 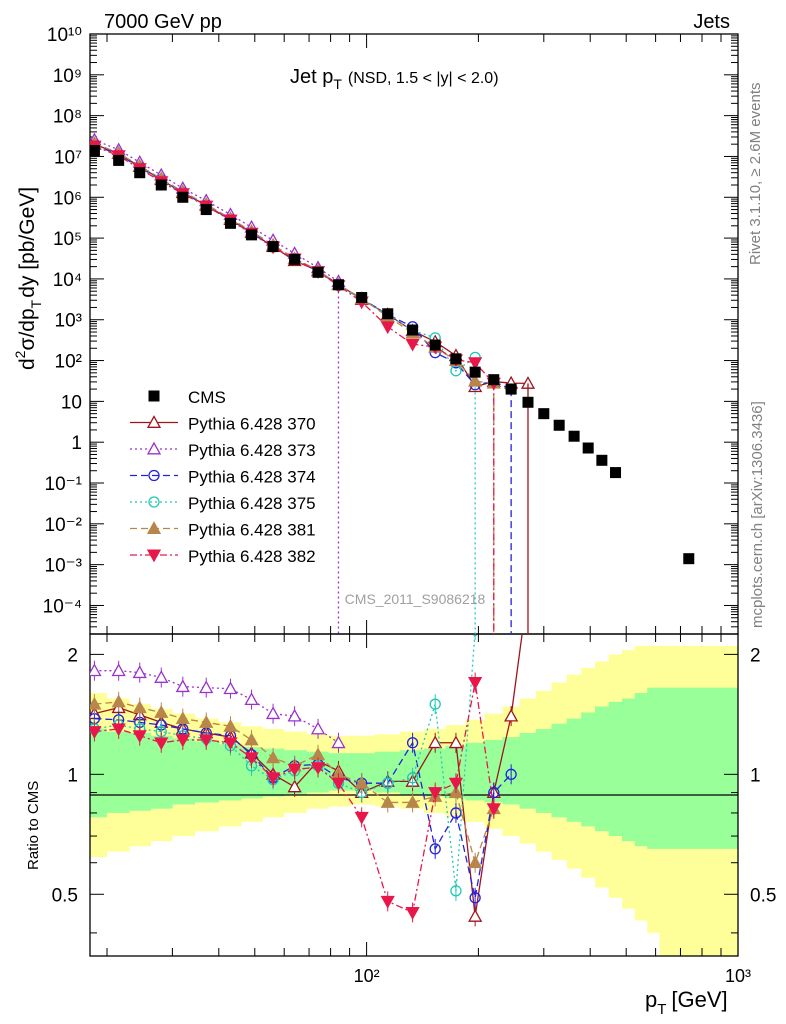 I want to click on legend-label-cms: CMS, so click(x=207, y=397).